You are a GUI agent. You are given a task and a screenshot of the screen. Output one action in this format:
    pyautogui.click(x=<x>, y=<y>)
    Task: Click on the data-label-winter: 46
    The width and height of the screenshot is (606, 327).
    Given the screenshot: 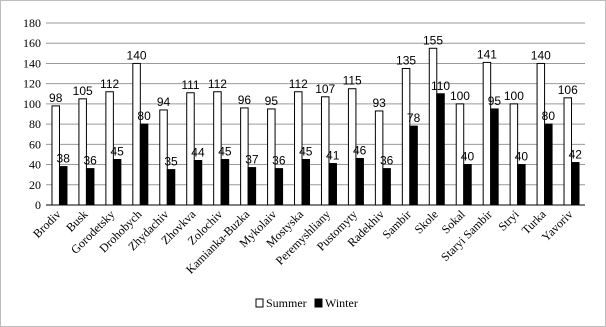 What is the action you would take?
    pyautogui.click(x=360, y=150)
    